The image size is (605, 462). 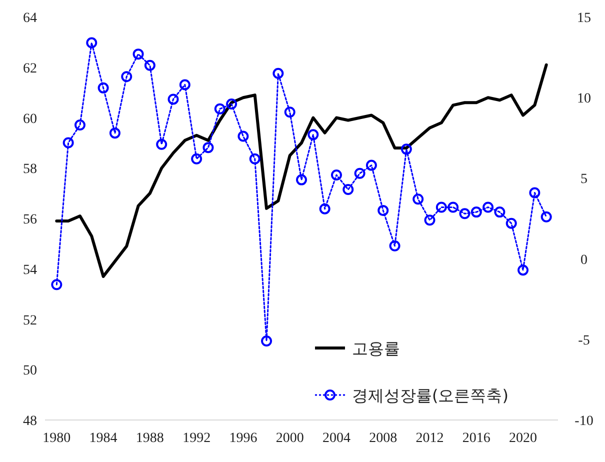 What do you see at coordinates (430, 395) in the screenshot?
I see `legend-label: 경제성장률(오른쪽축)` at bounding box center [430, 395].